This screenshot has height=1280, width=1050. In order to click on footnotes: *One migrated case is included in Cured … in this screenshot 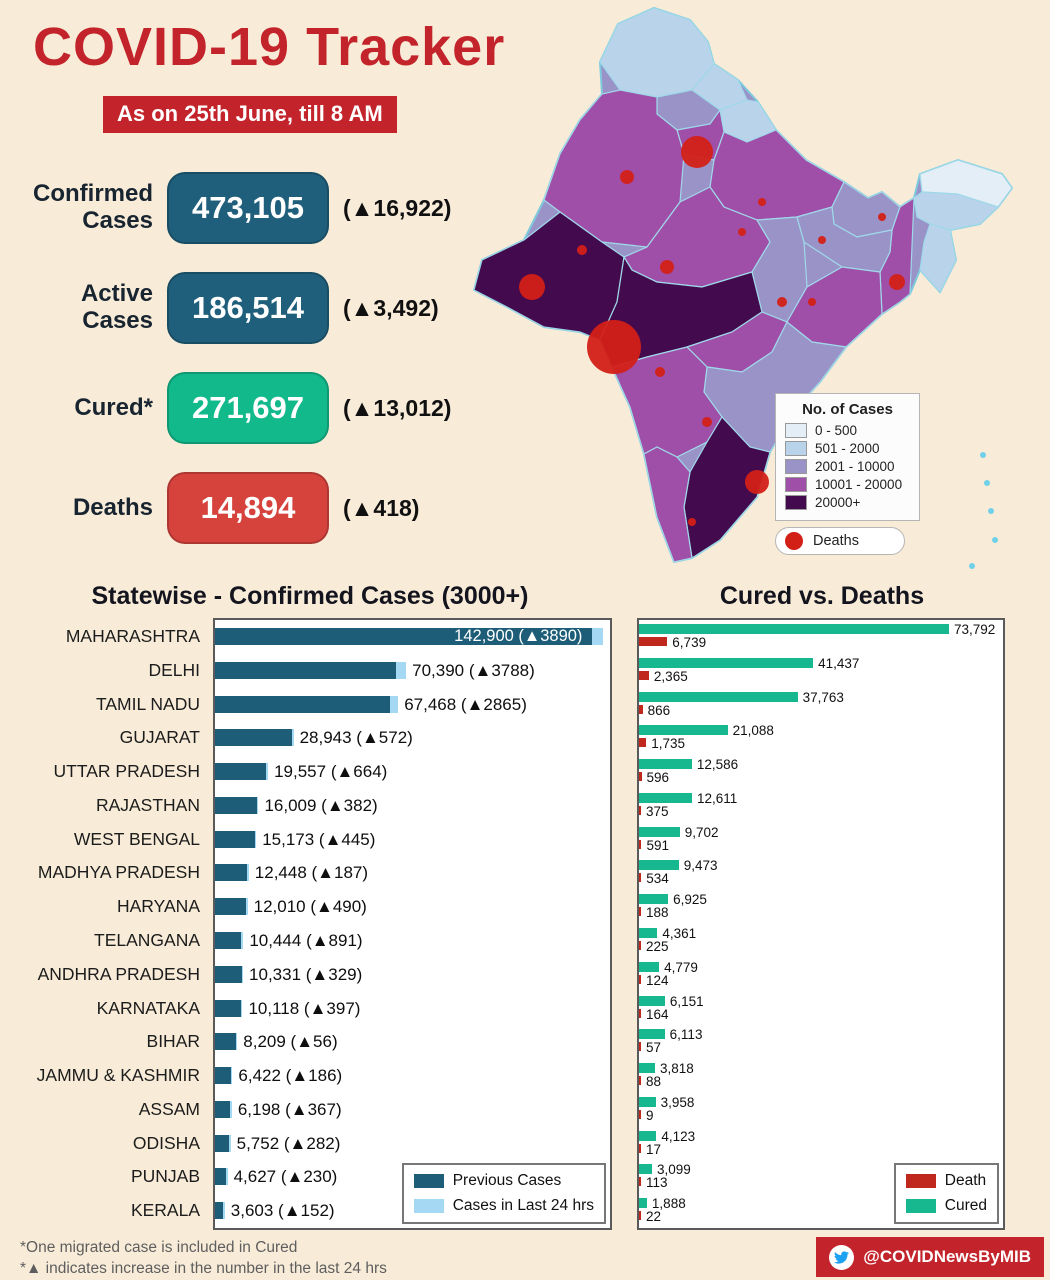, I will do `click(203, 1259)`.